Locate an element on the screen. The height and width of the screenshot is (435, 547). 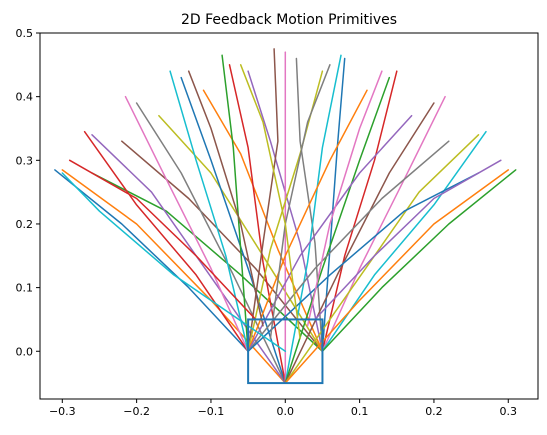
chart-title: 2D Feedback Motion Primitives is located at coordinates (289, 20).